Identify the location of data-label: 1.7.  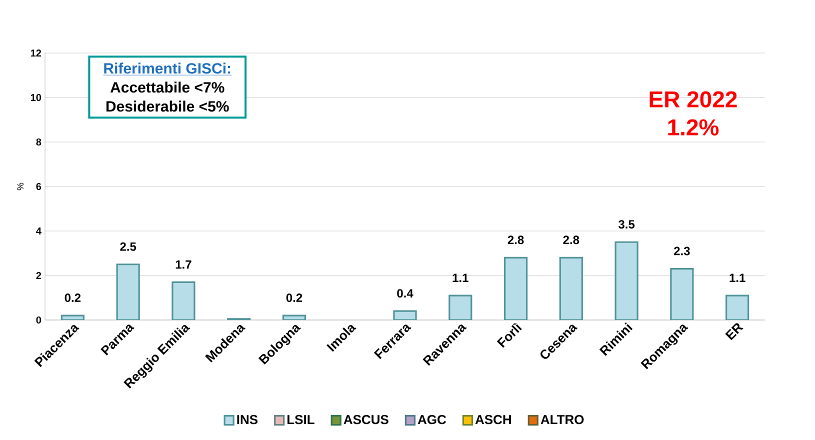
(184, 264).